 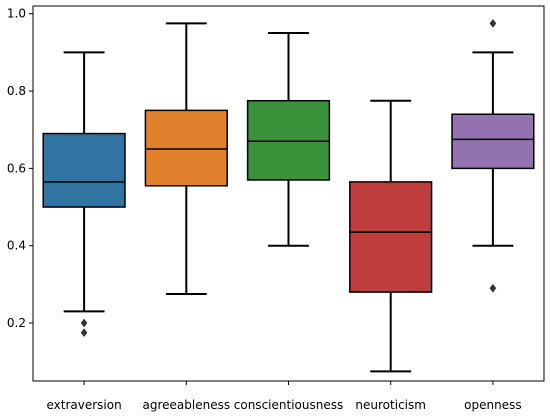 I want to click on box-neuroticism, so click(x=391, y=237).